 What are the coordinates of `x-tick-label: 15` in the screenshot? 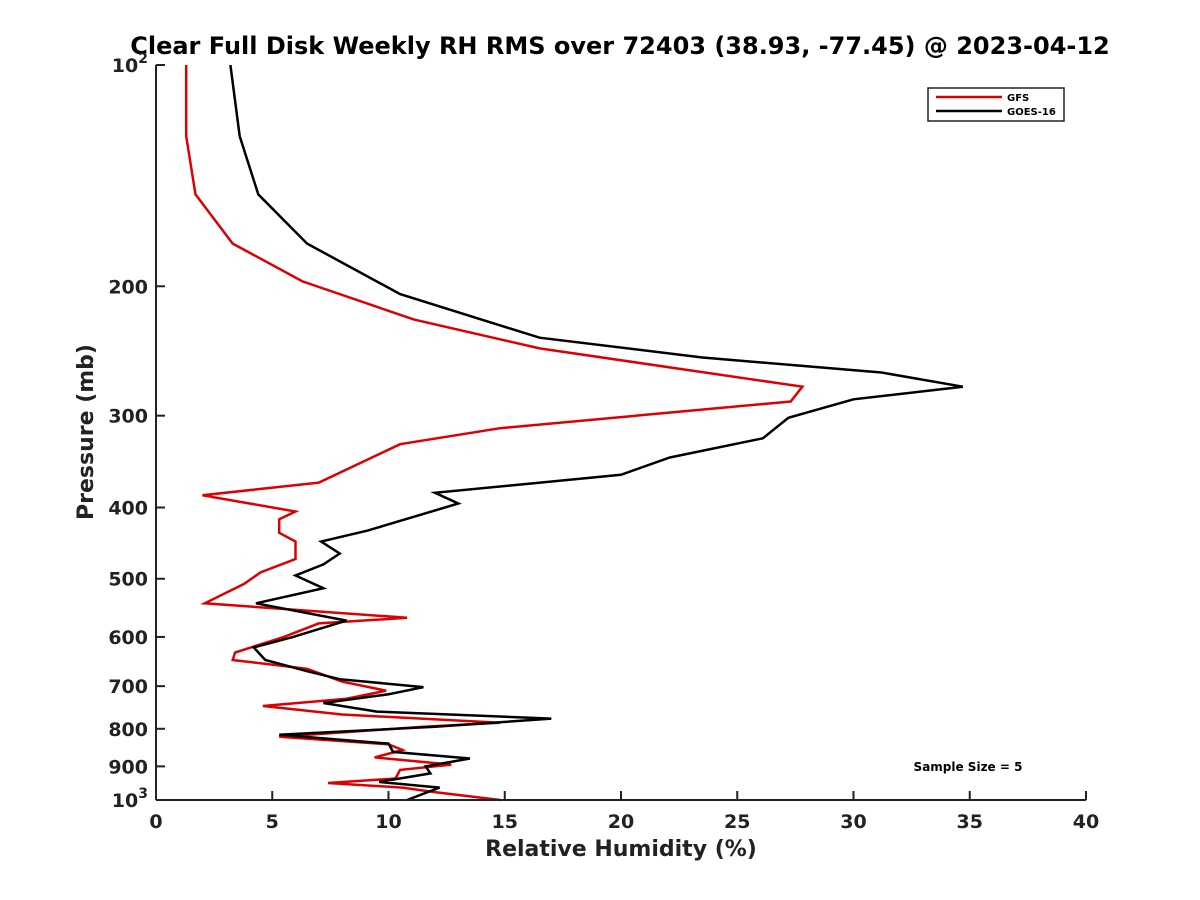 It's located at (505, 822).